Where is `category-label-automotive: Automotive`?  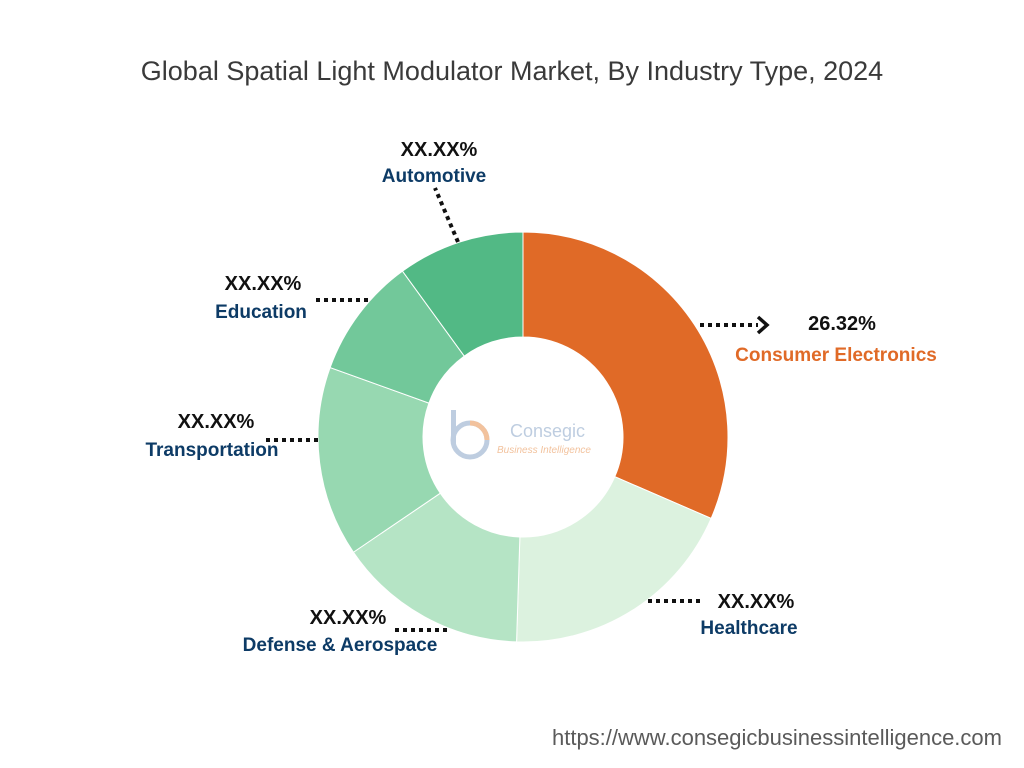 category-label-automotive: Automotive is located at coordinates (434, 176).